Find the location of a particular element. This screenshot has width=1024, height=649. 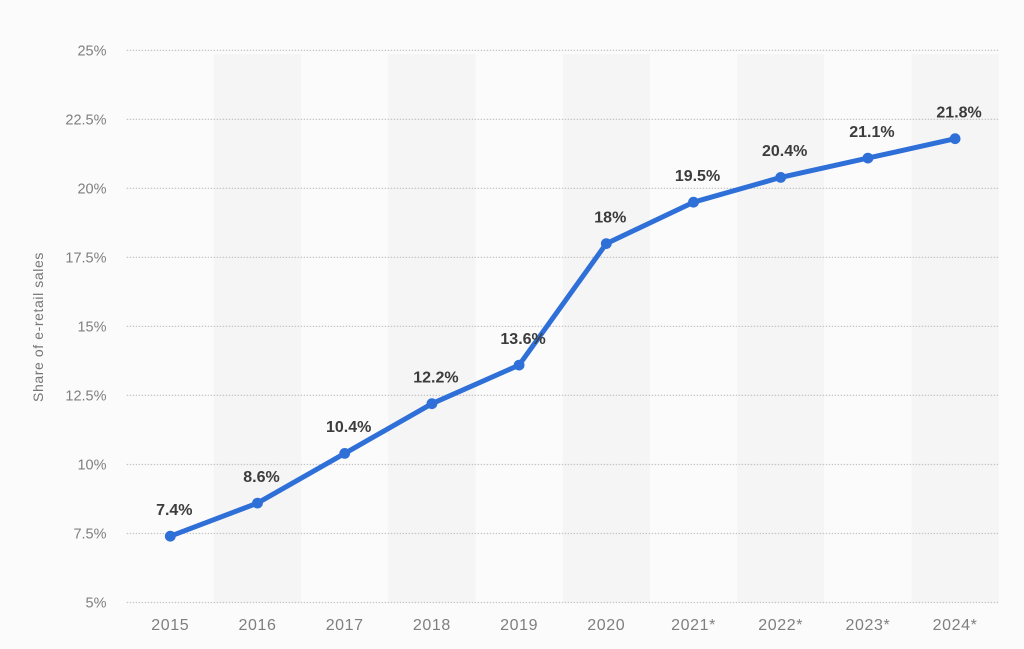

svg-text: 2018 is located at coordinates (432, 625).